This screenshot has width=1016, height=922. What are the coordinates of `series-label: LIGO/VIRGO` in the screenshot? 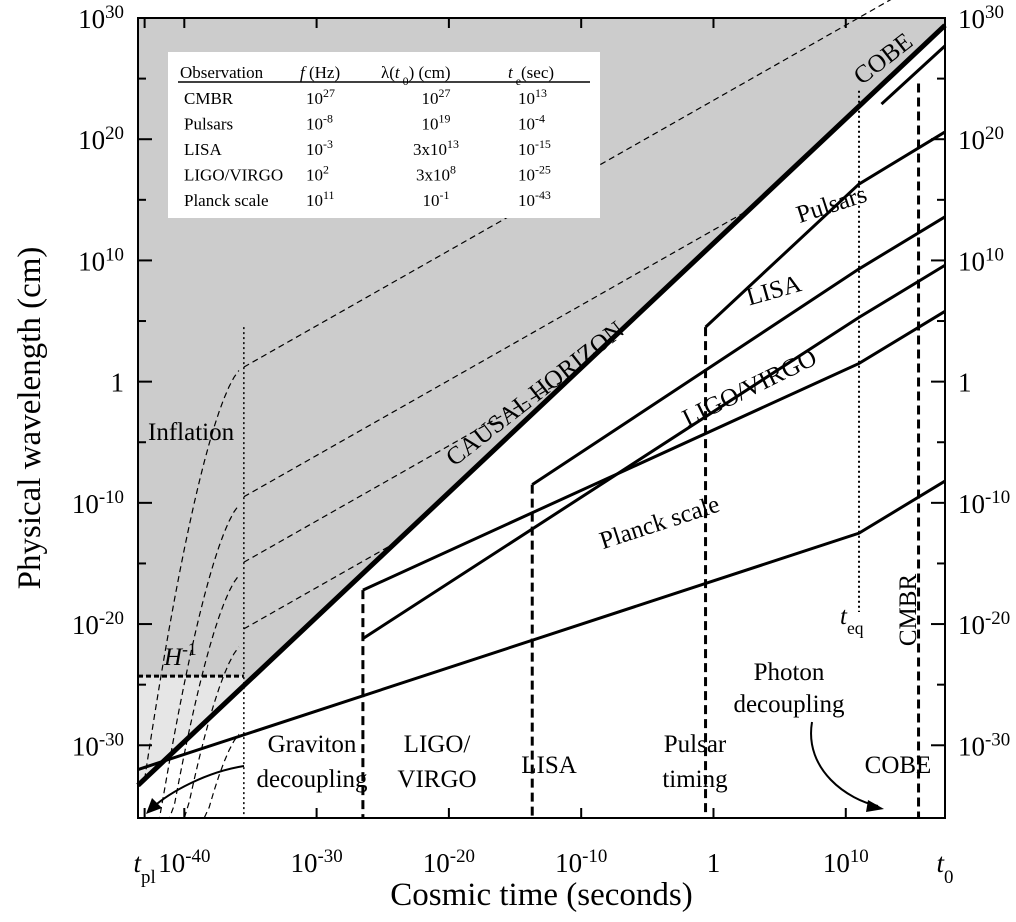 It's located at (749, 388).